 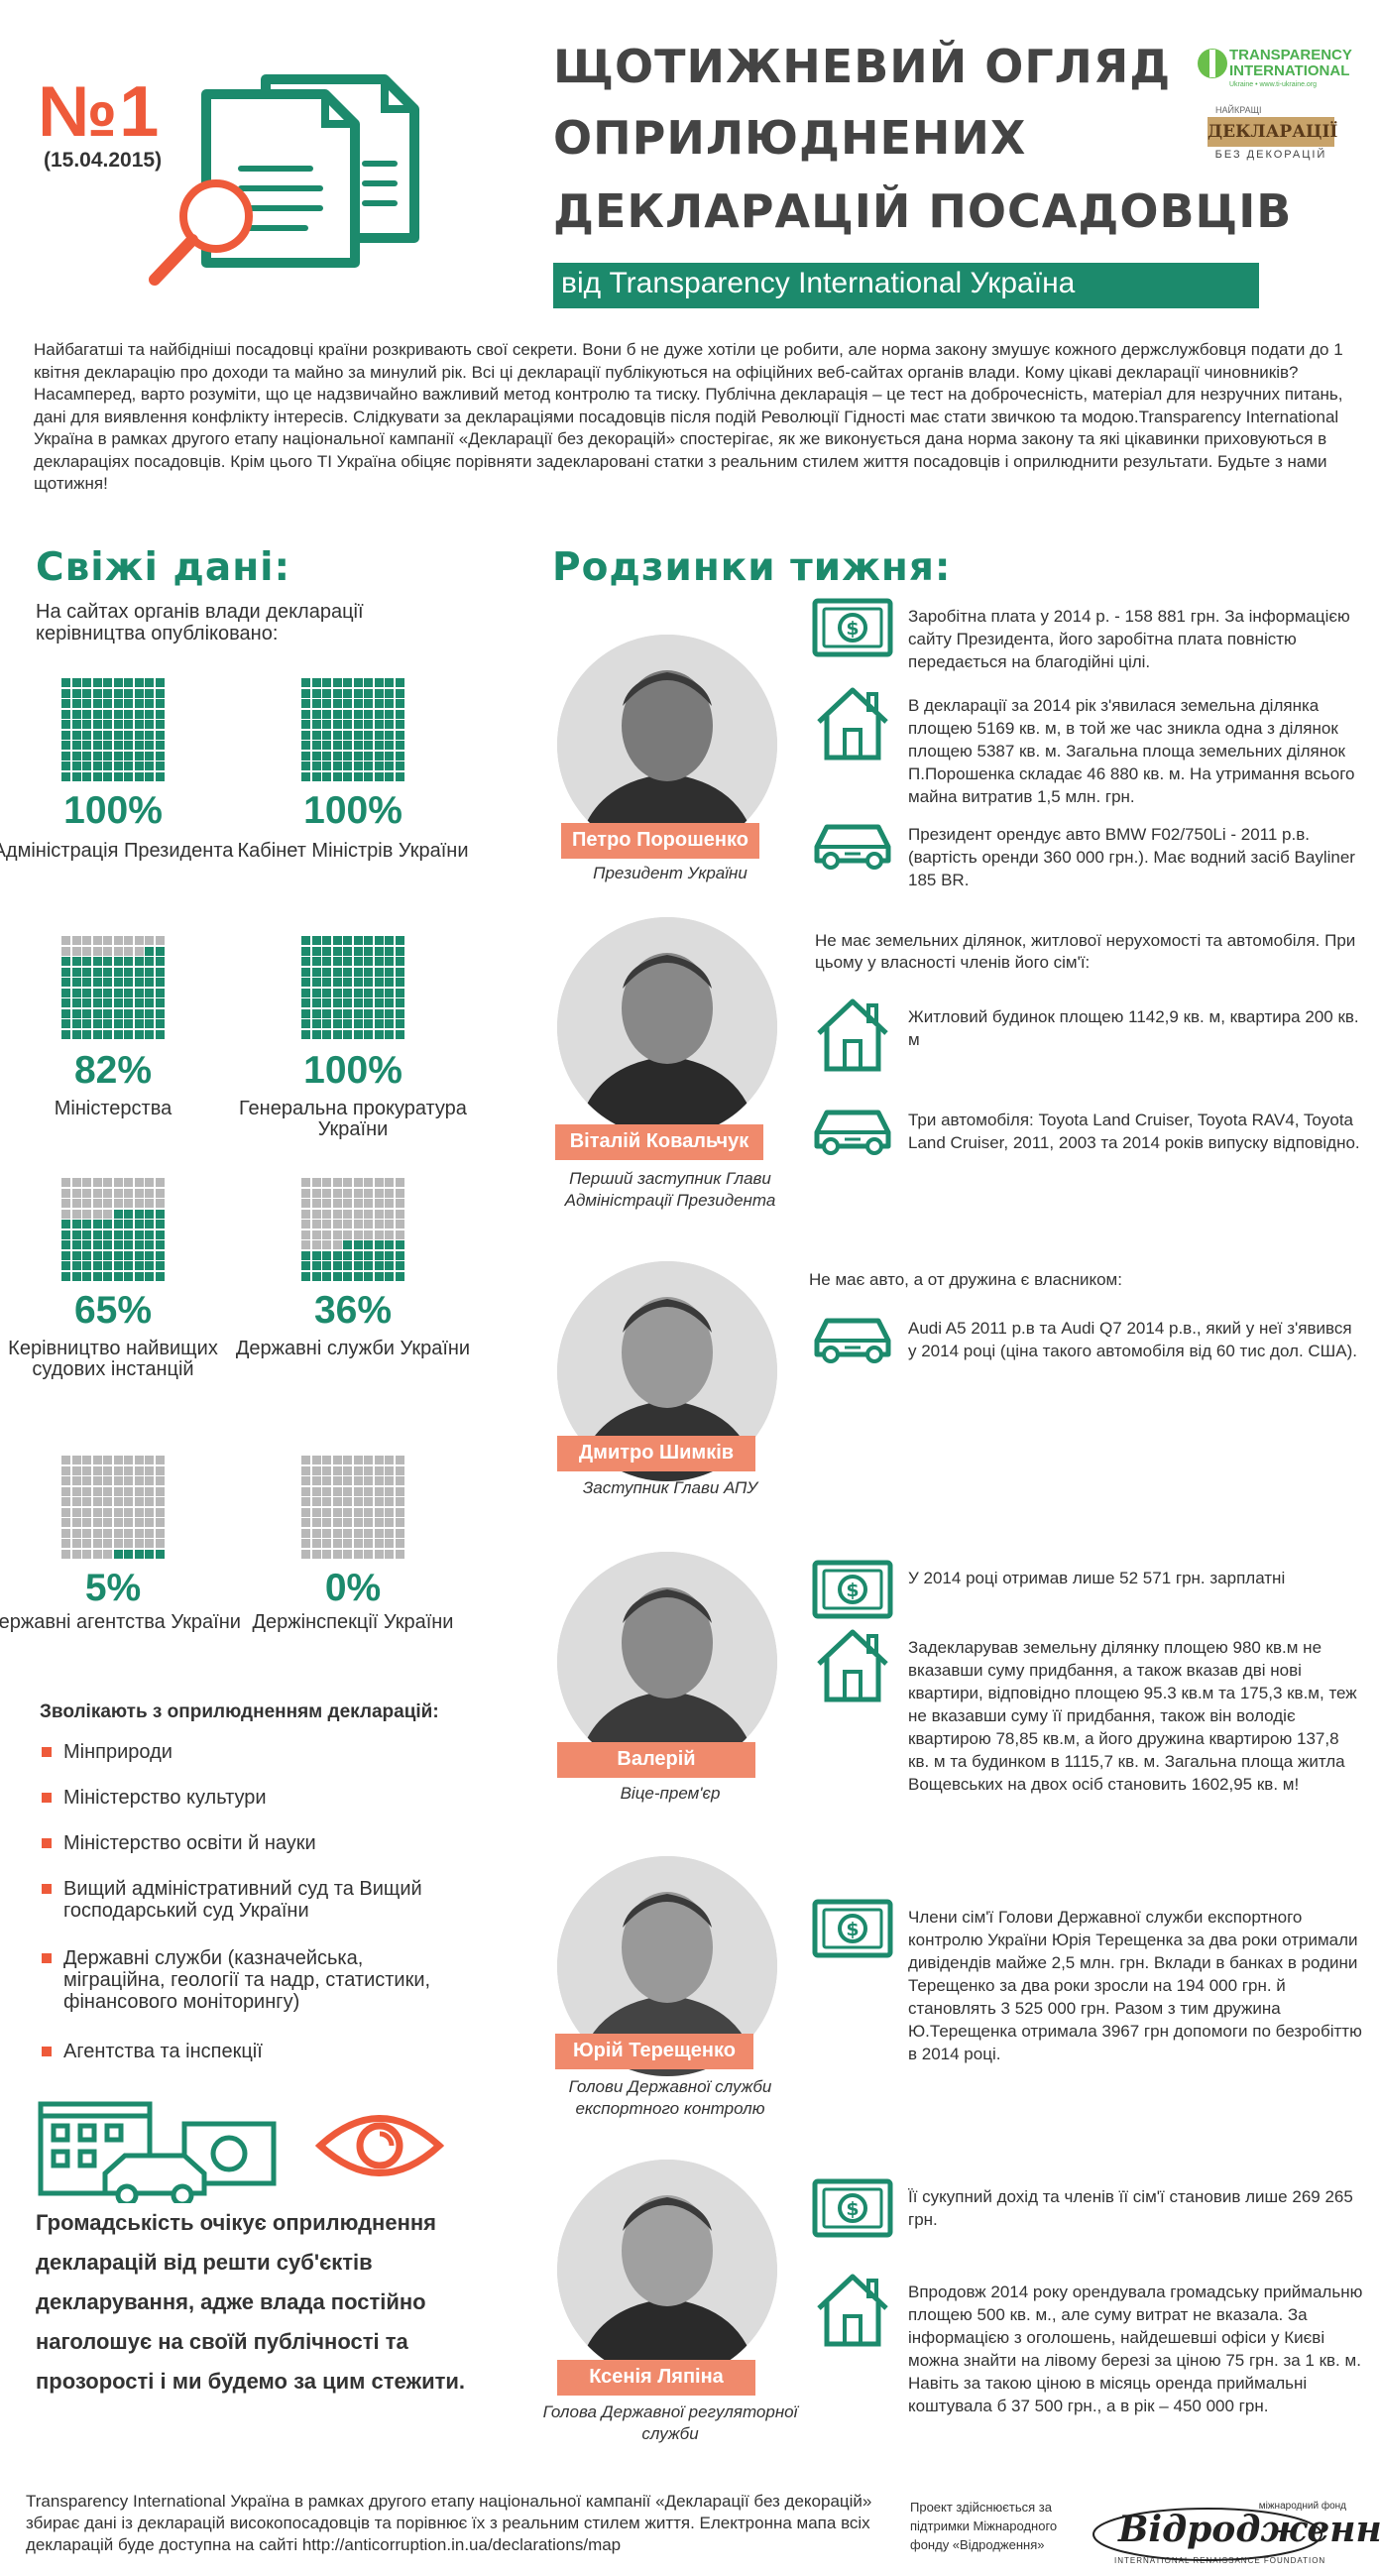 What do you see at coordinates (113, 1310) in the screenshot?
I see `percent-value: 65%` at bounding box center [113, 1310].